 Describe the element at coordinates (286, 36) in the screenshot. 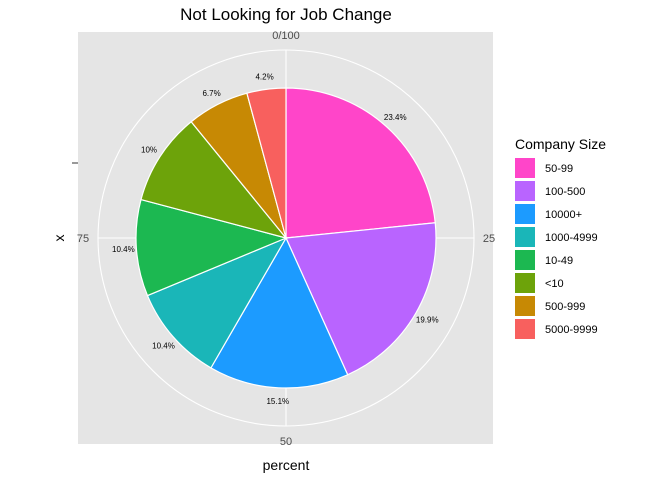

I see `theta-tick-label: 0/100` at that location.